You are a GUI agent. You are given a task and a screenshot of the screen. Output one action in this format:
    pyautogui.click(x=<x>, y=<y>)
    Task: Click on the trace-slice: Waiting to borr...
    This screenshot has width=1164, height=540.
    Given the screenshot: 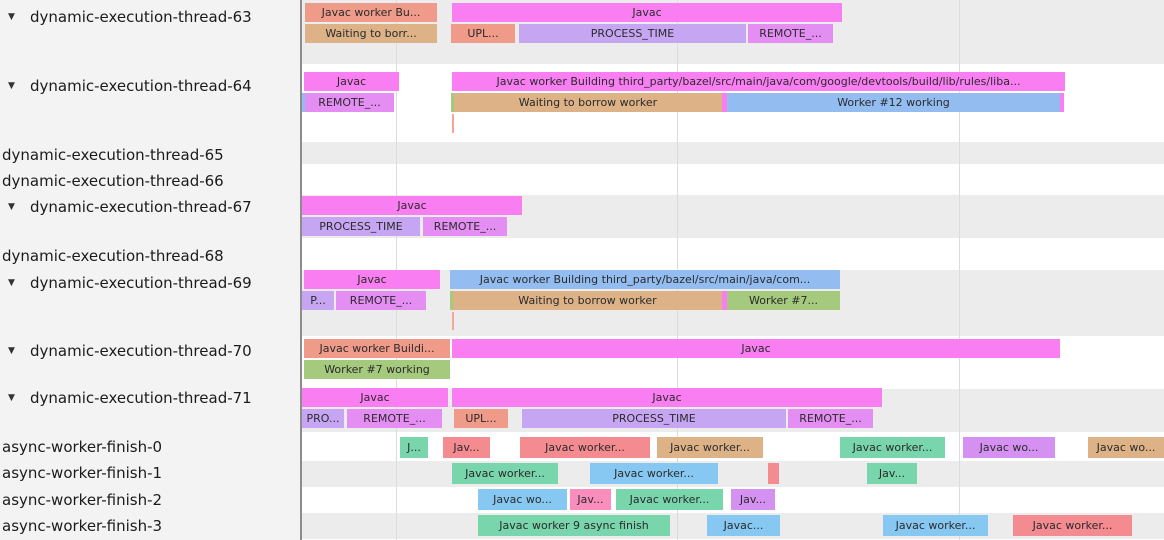 What is the action you would take?
    pyautogui.click(x=371, y=33)
    